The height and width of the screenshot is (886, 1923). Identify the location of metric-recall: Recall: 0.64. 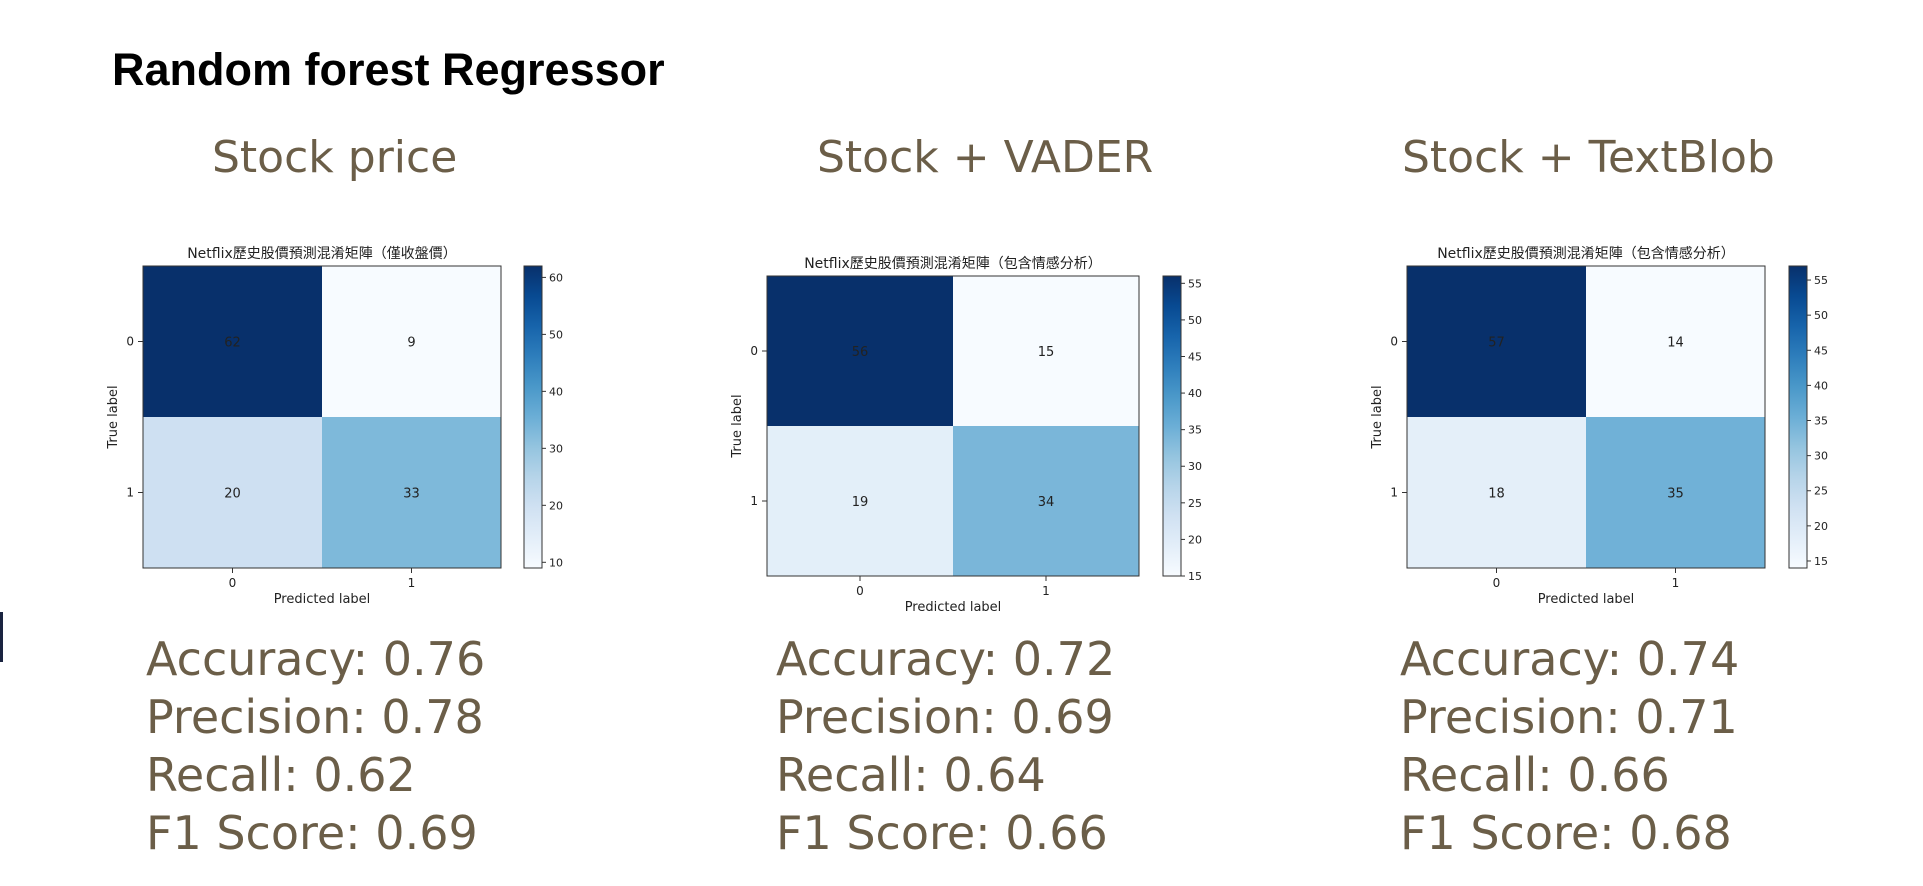
(911, 775).